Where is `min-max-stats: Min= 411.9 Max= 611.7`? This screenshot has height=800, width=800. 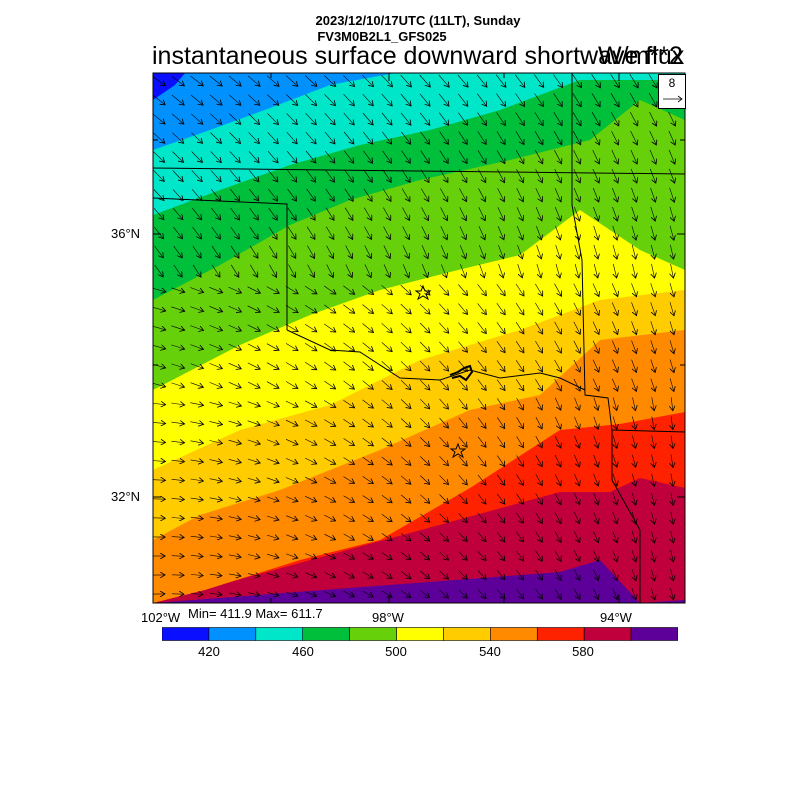 min-max-stats: Min= 411.9 Max= 611.7 is located at coordinates (255, 613).